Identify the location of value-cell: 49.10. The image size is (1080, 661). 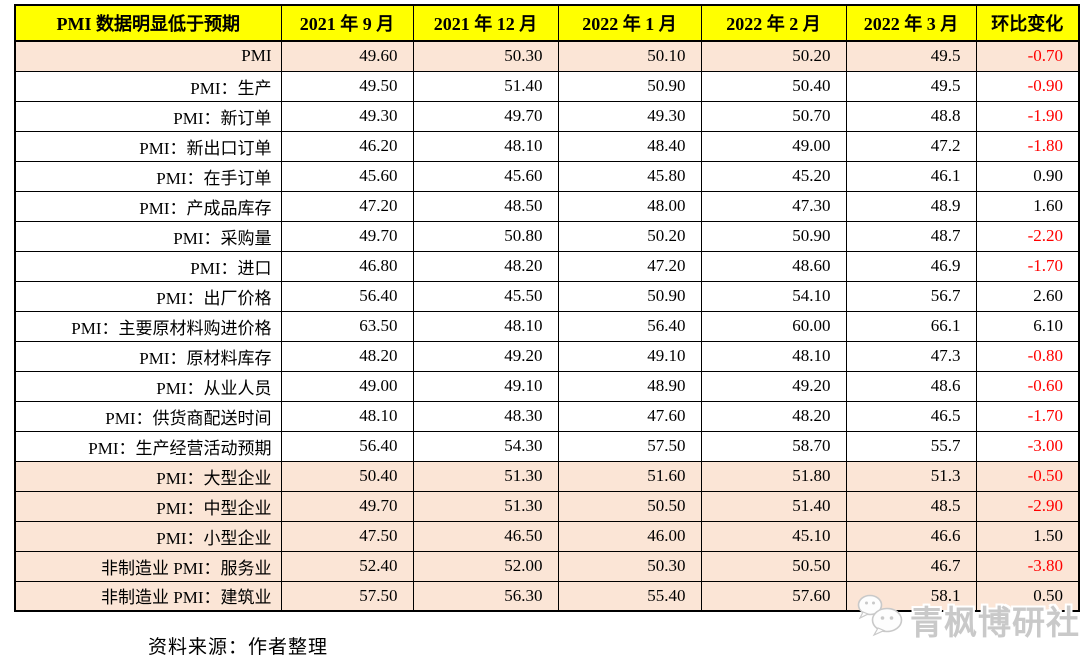
(485, 386).